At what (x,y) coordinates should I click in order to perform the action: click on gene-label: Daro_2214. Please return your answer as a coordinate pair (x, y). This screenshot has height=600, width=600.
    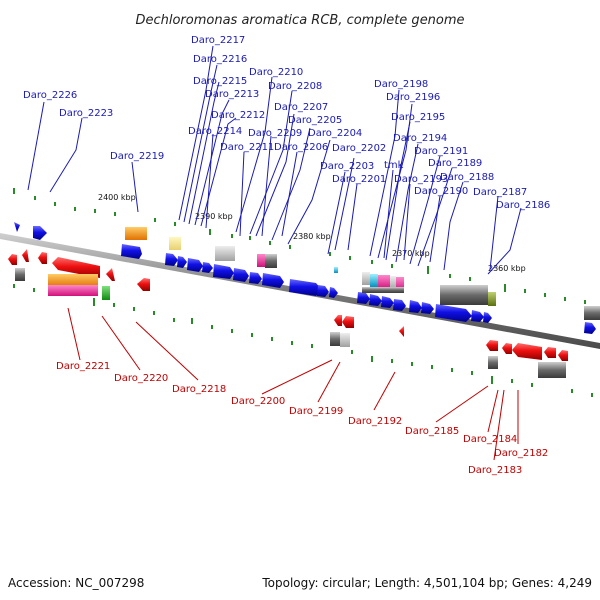
    Looking at the image, I should click on (215, 131).